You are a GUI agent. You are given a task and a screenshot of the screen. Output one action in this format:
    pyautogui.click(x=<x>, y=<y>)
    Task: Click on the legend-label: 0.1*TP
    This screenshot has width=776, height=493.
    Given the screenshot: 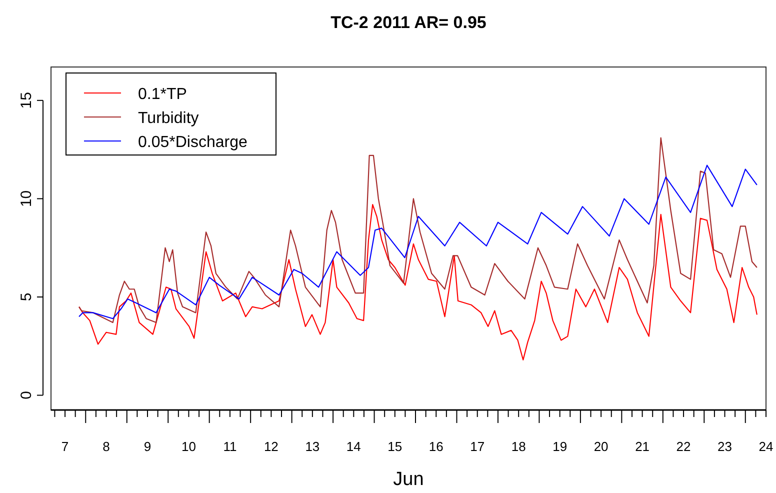 What is the action you would take?
    pyautogui.click(x=162, y=94)
    